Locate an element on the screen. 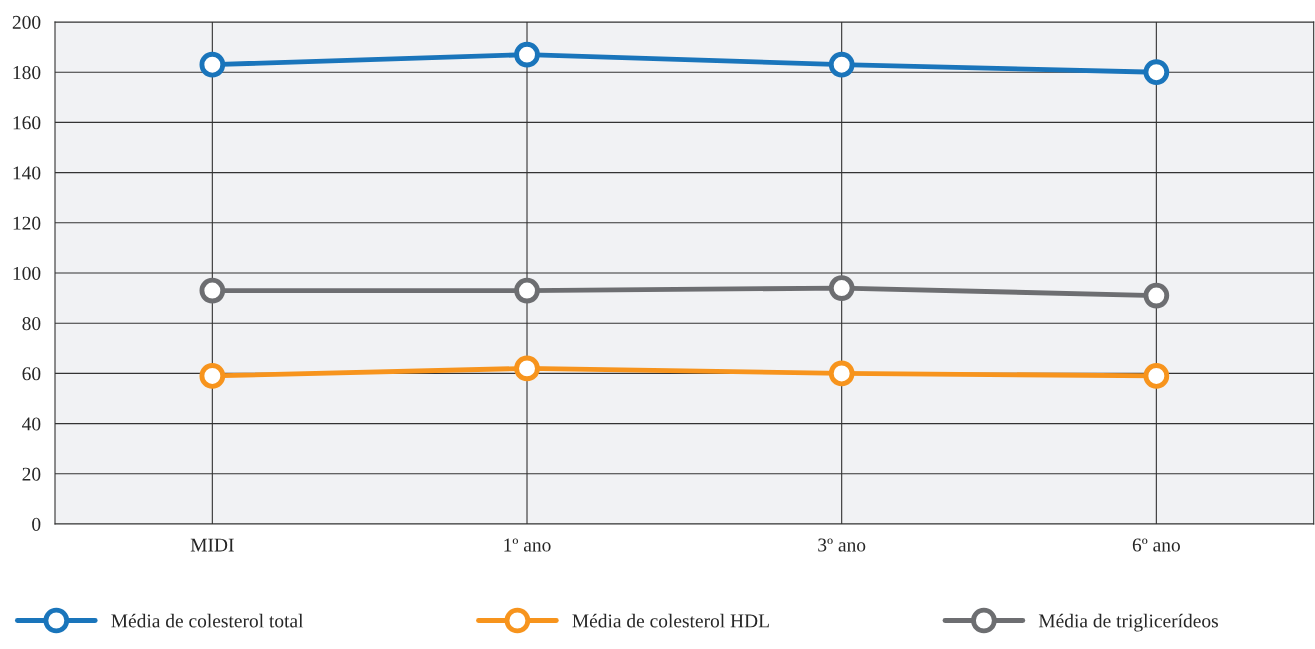 This screenshot has width=1315, height=649. legend-label: Média de triglicerídeos is located at coordinates (1128, 622).